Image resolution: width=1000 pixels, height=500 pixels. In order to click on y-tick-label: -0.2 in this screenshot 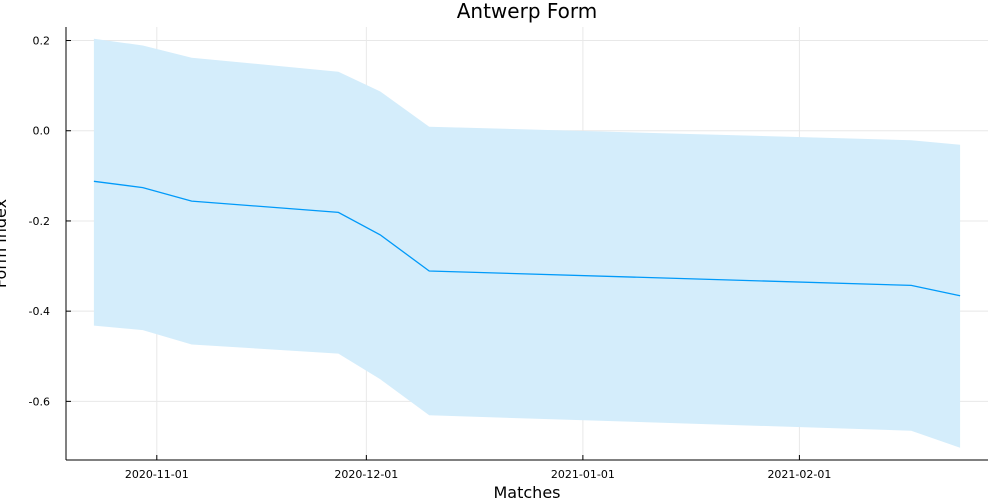, I will do `click(39, 221)`.